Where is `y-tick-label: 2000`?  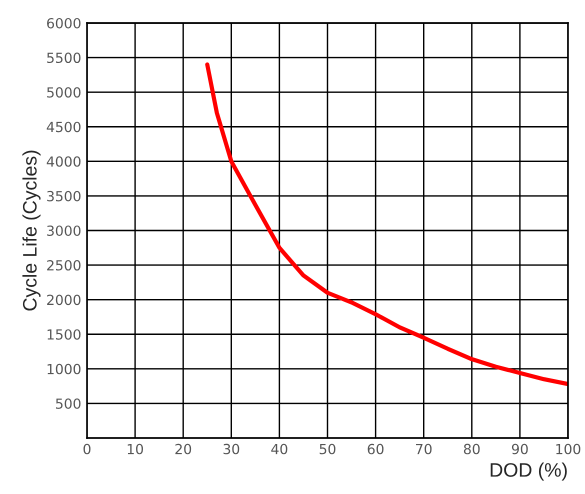 y-tick-label: 2000 is located at coordinates (64, 300).